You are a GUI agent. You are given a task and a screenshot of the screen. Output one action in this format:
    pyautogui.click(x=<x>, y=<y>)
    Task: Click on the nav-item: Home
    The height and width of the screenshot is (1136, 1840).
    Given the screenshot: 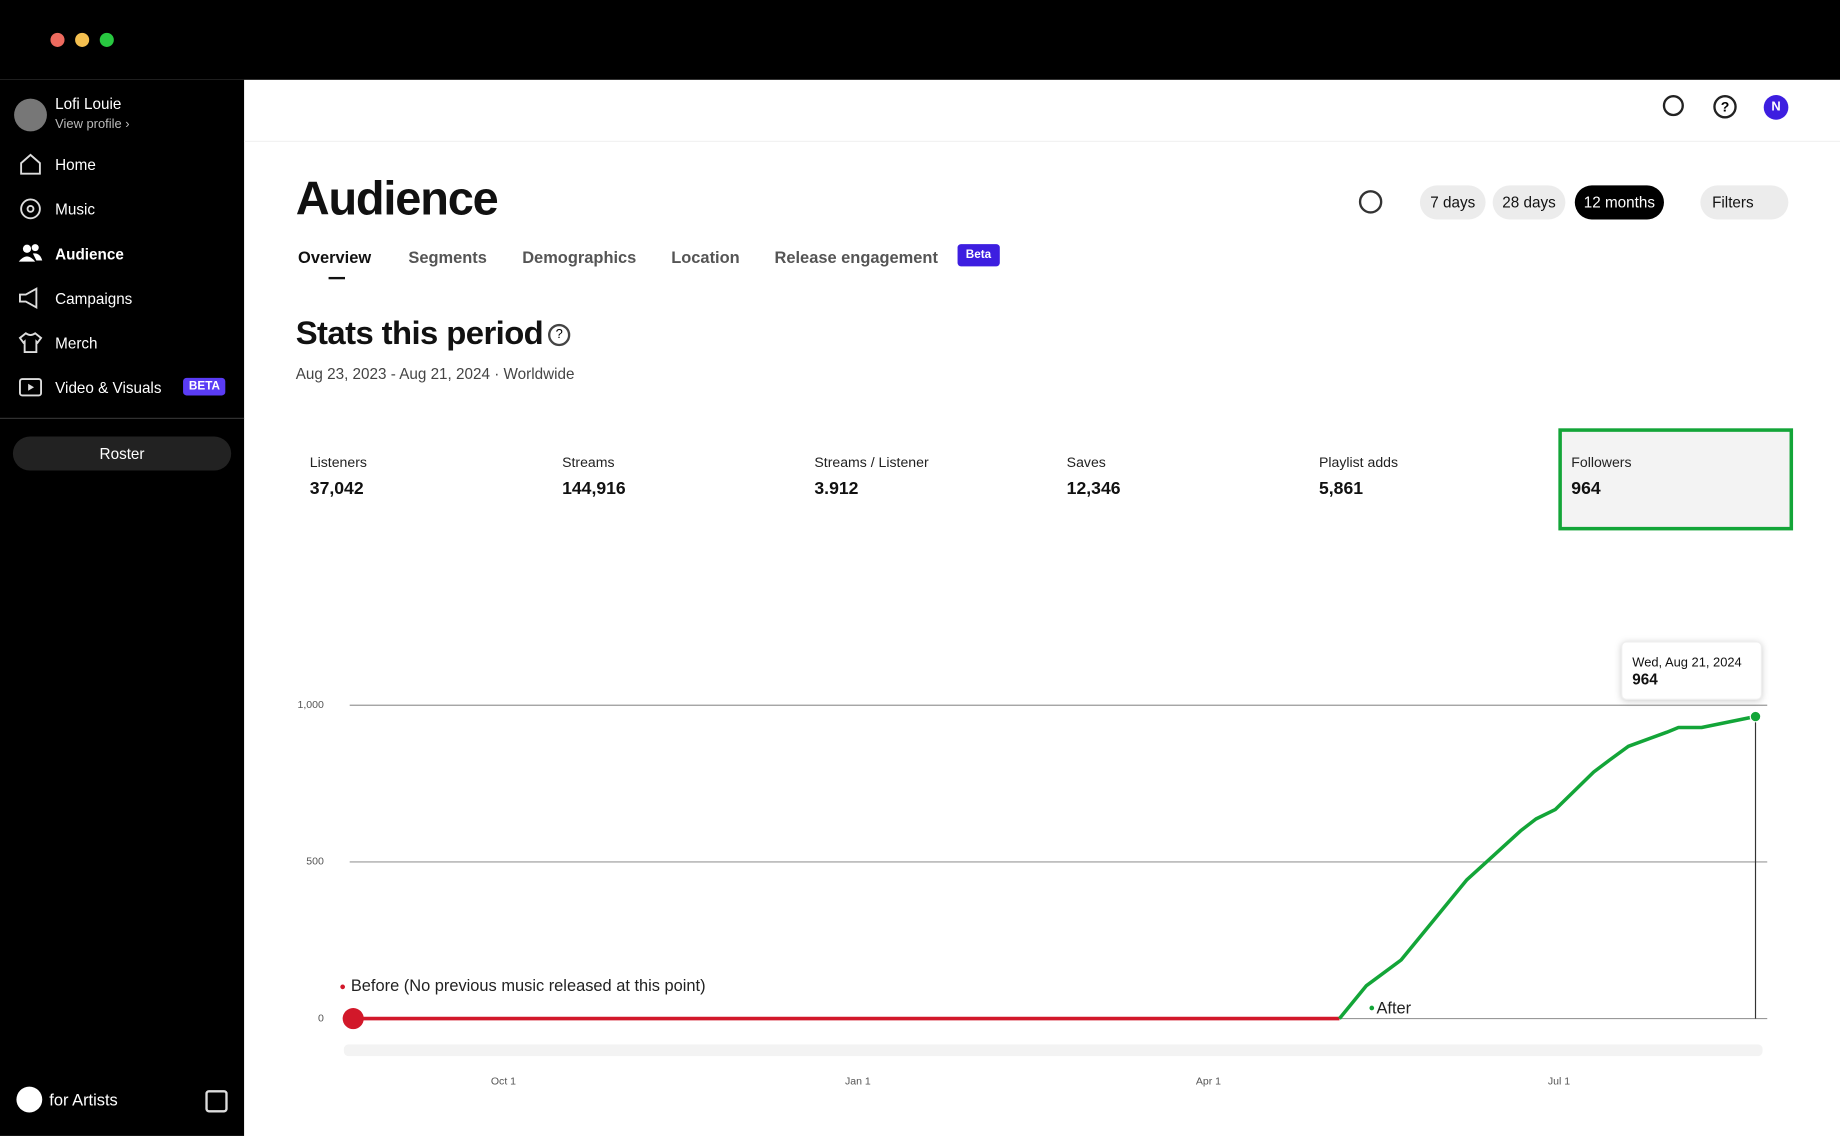 What is the action you would take?
    pyautogui.click(x=75, y=165)
    